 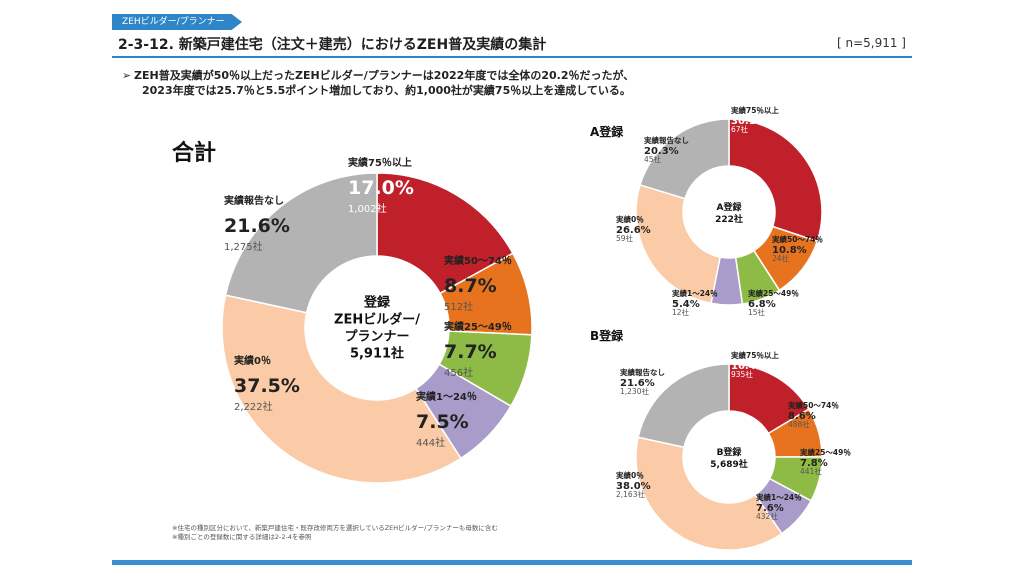 What do you see at coordinates (748, 121) in the screenshot?
I see `value-label-1-0: 30.1%` at bounding box center [748, 121].